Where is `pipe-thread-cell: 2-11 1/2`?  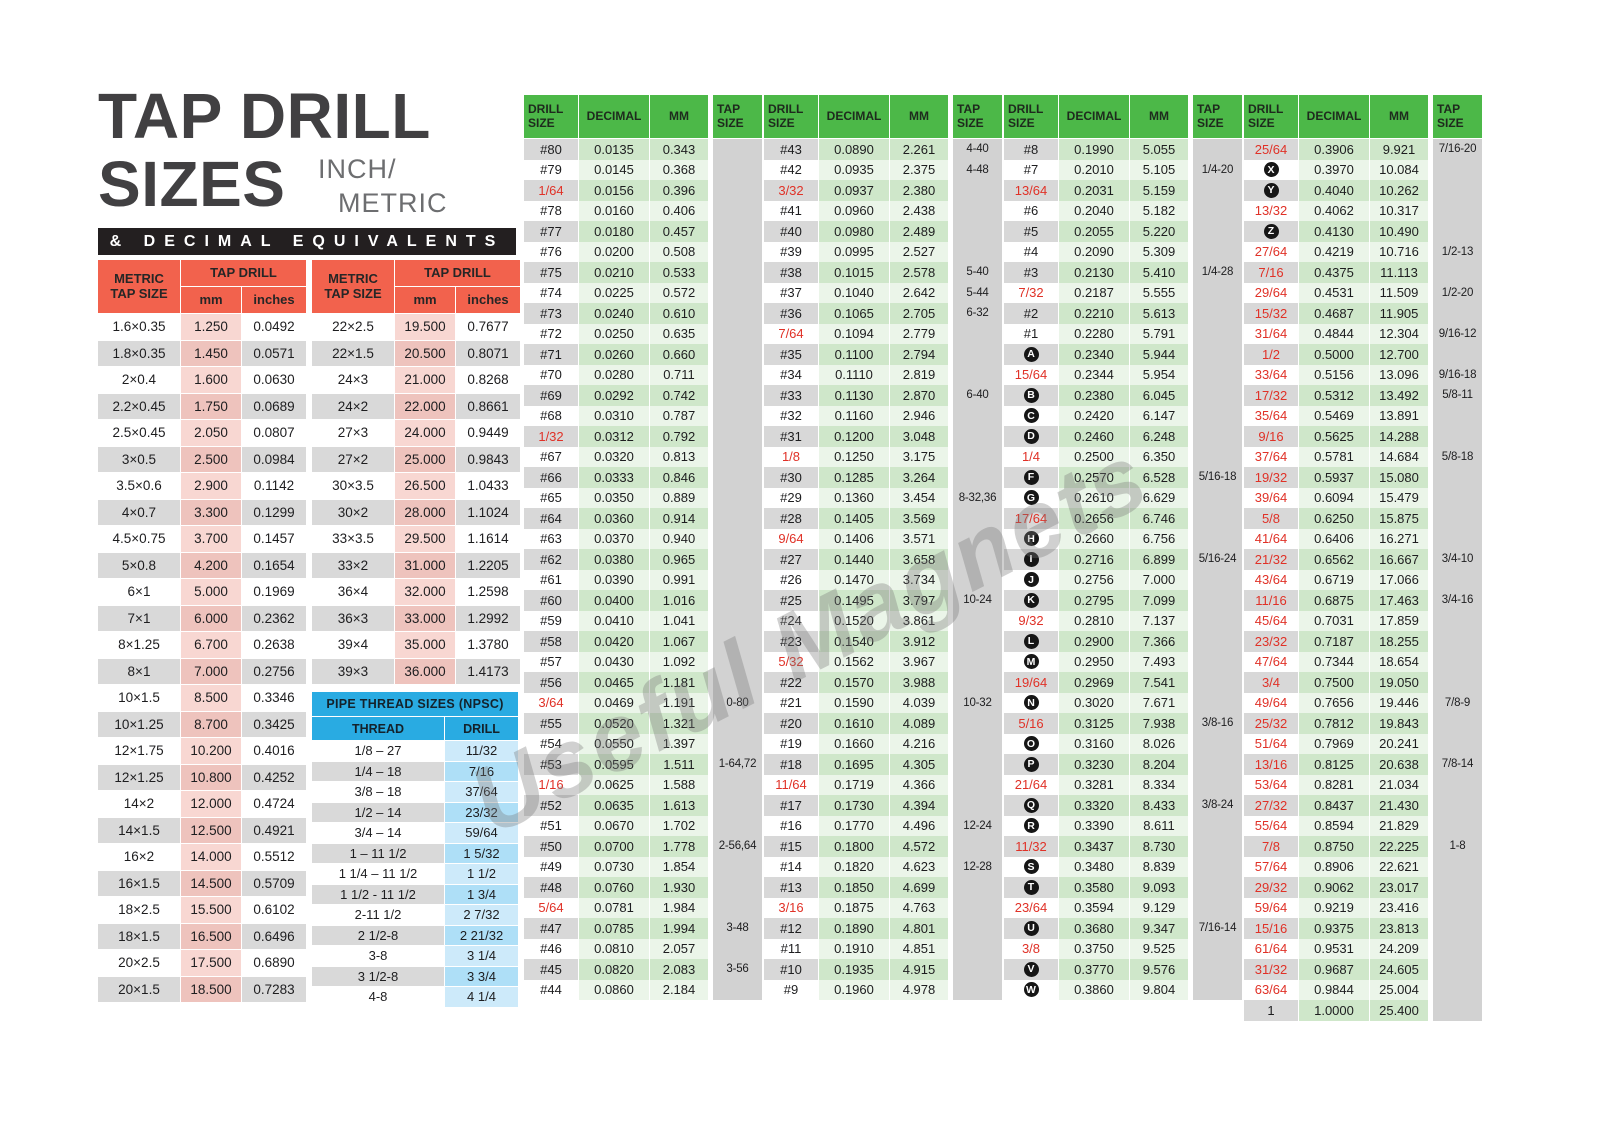
pipe-thread-cell: 2-11 1/2 is located at coordinates (378, 915).